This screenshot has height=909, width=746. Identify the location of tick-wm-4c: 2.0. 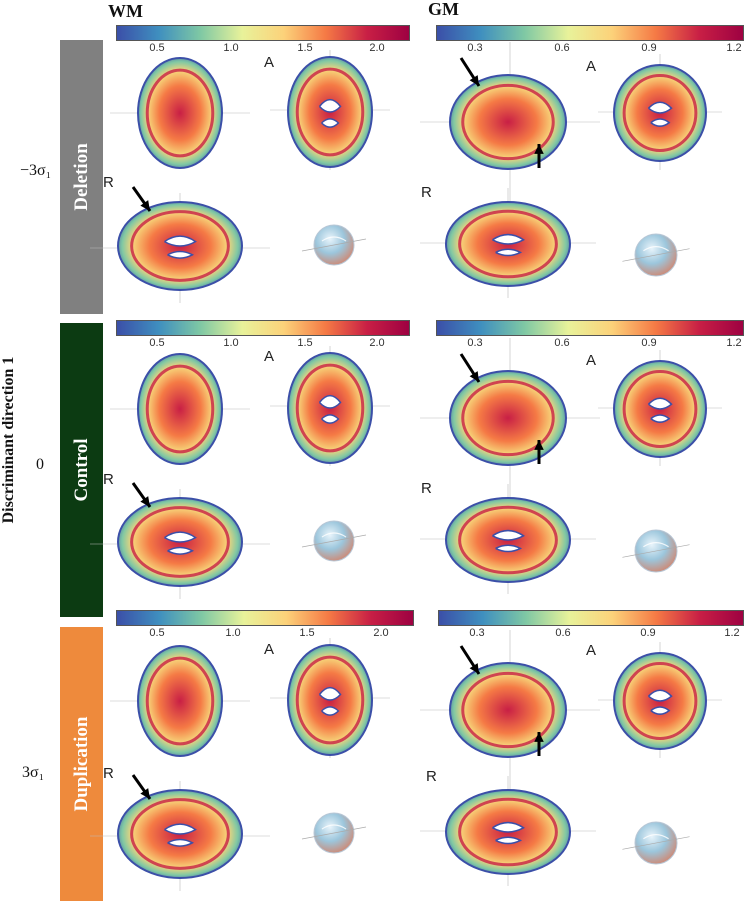
(381, 633).